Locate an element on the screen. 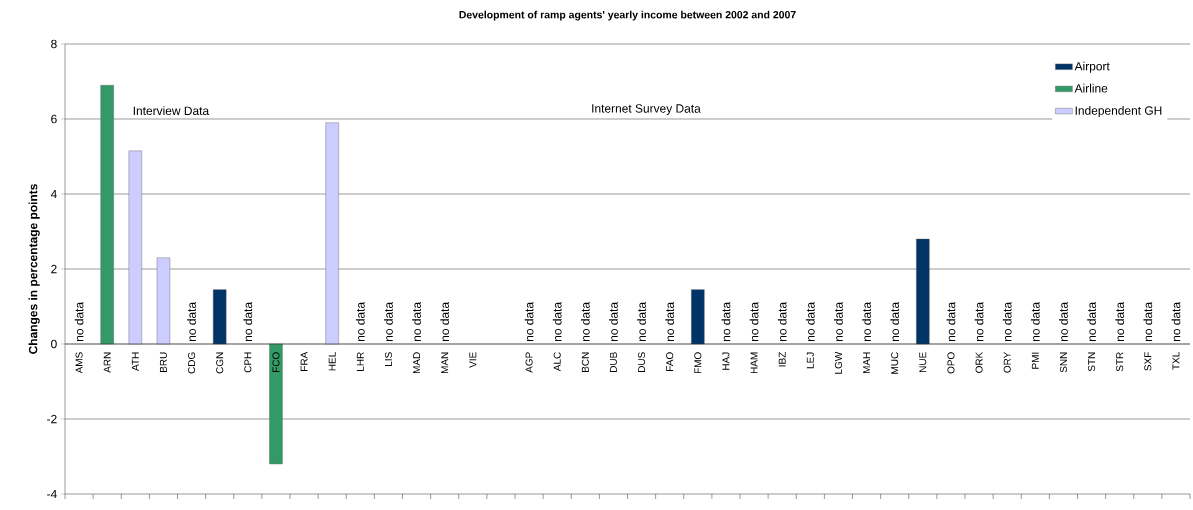  y-tick-label: 4 is located at coordinates (53, 194).